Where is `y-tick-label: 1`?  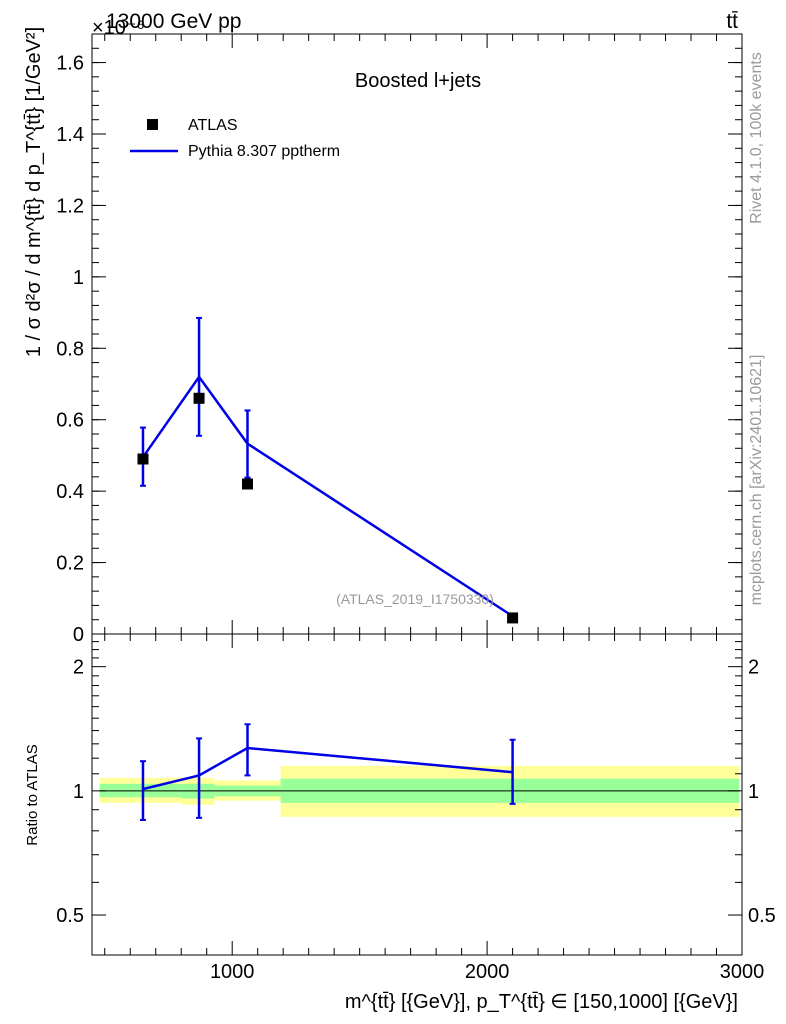 y-tick-label: 1 is located at coordinates (78, 278).